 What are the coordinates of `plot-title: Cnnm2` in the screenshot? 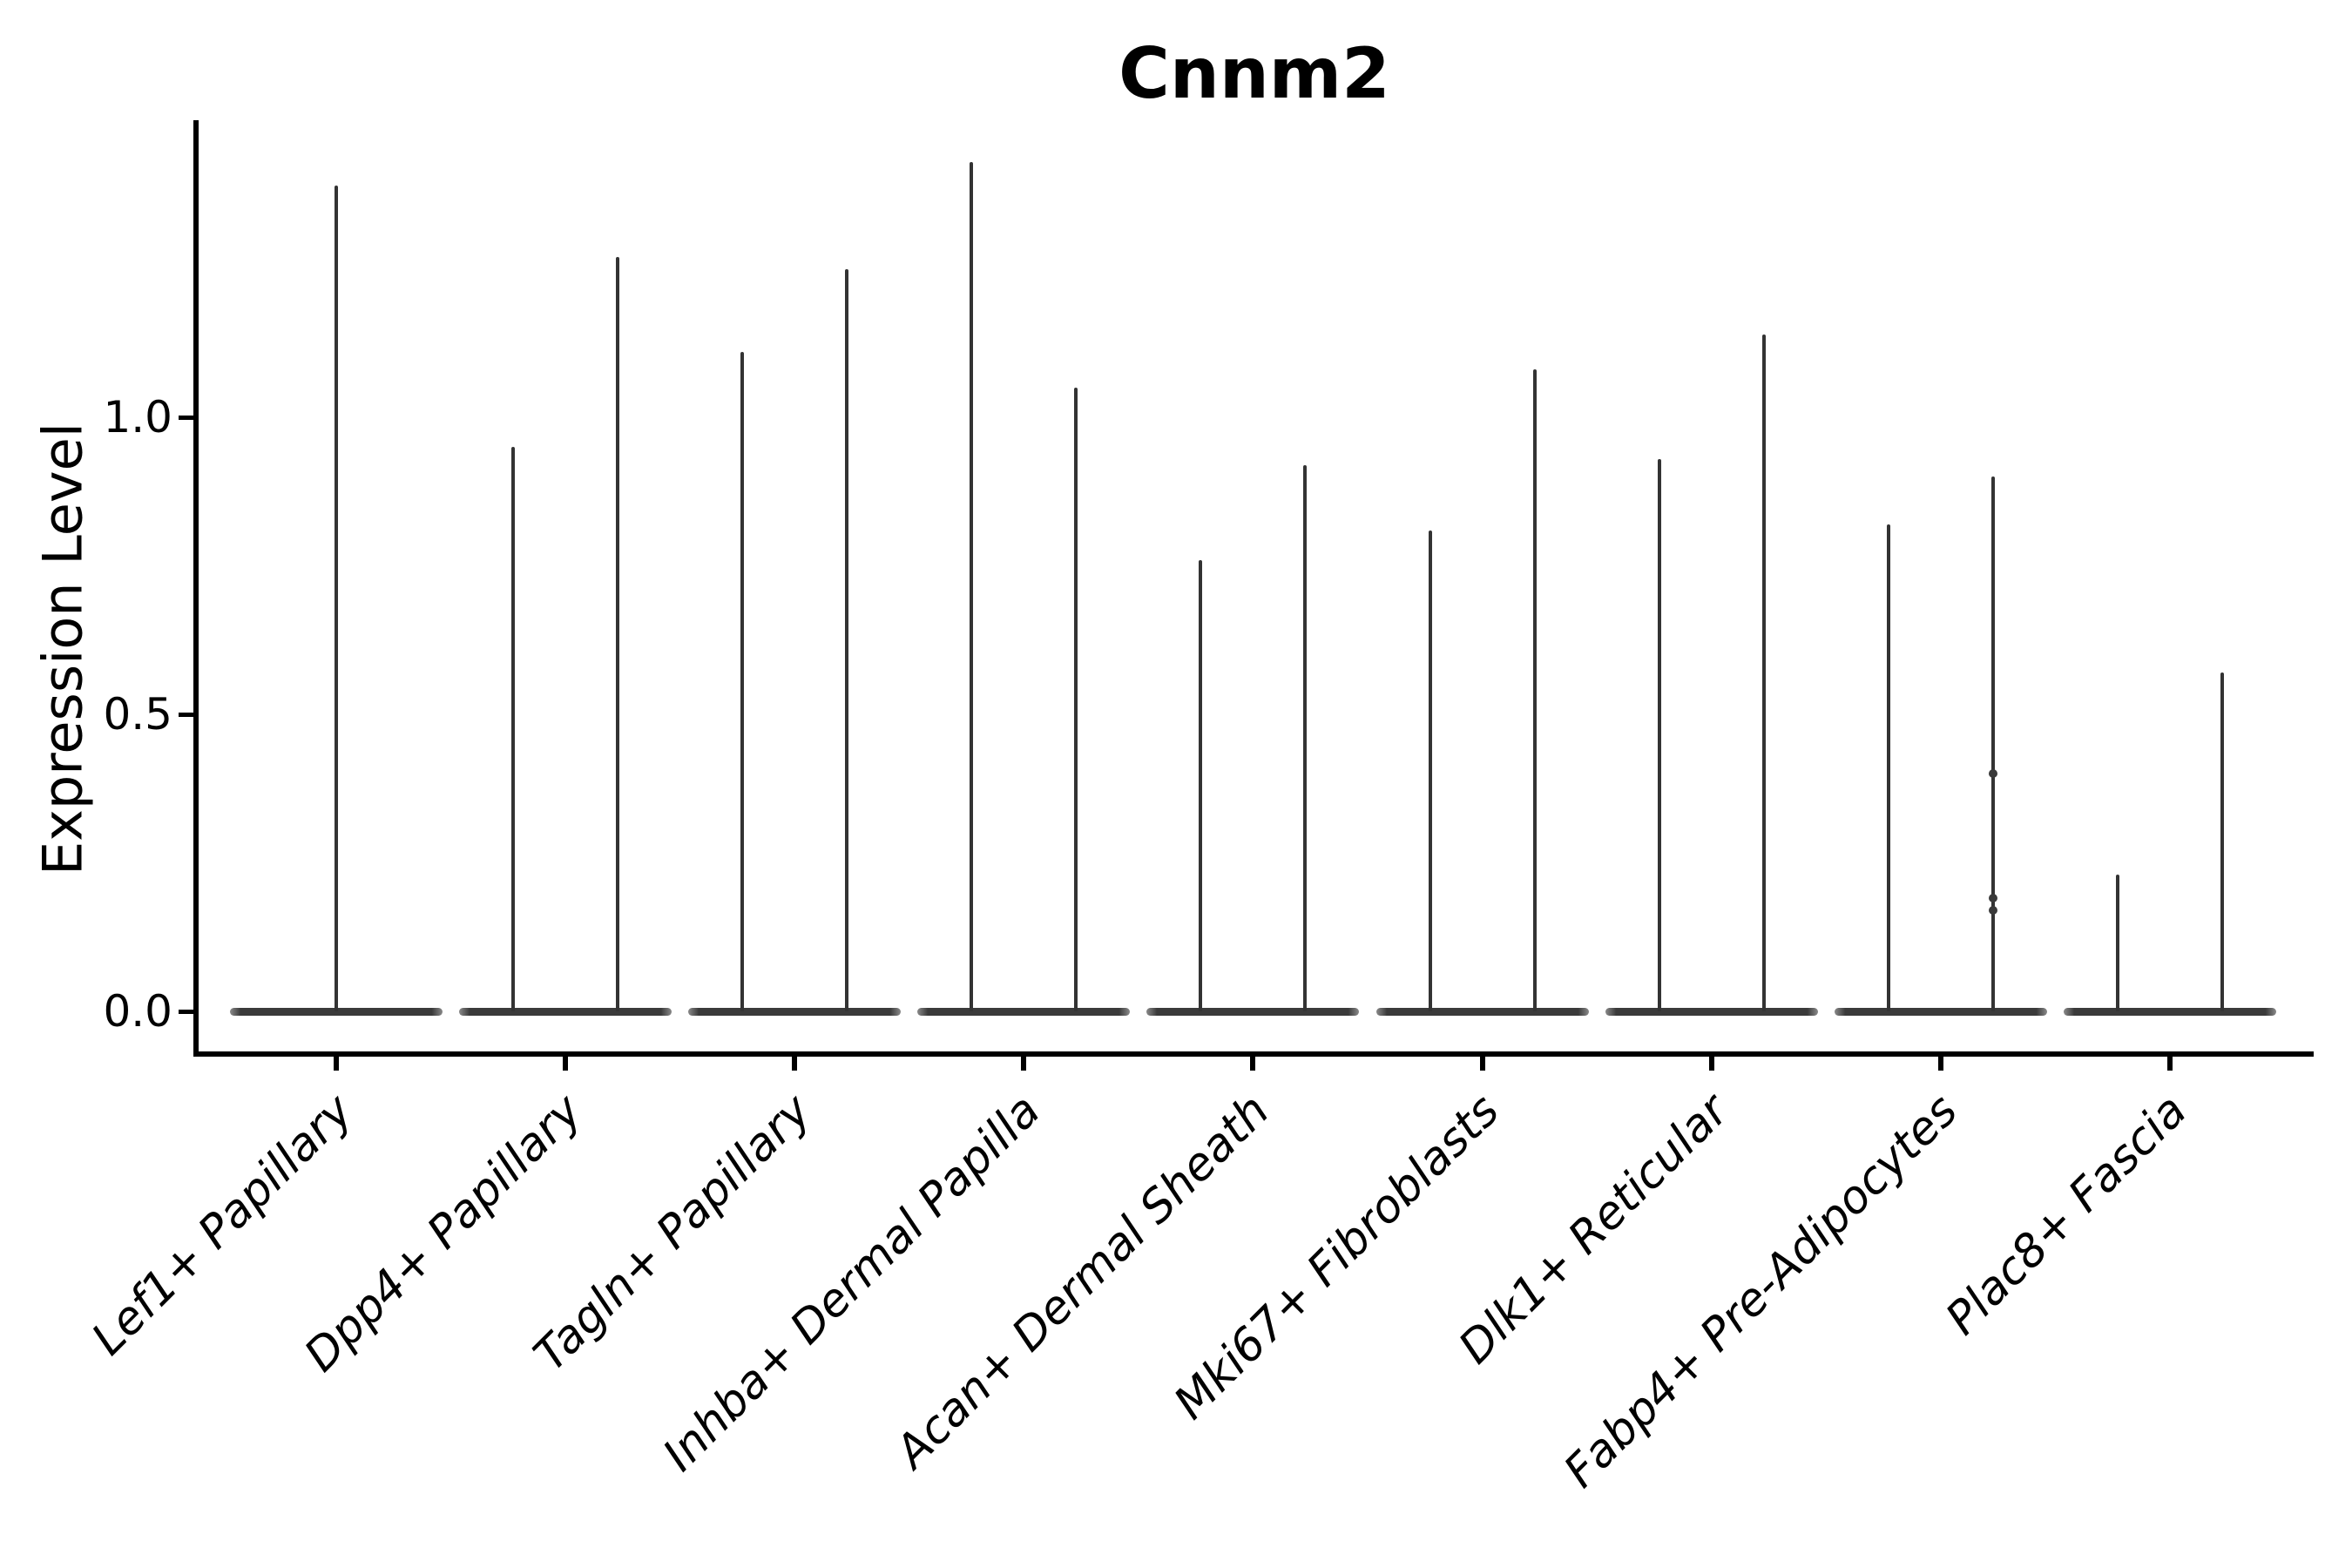 It's located at (1254, 74).